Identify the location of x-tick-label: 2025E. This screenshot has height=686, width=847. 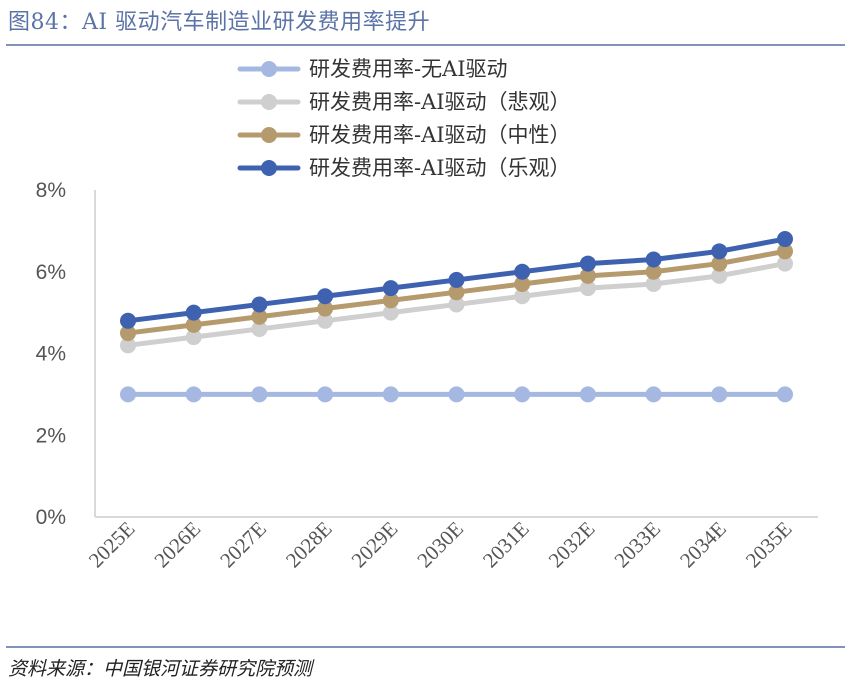
(112, 545).